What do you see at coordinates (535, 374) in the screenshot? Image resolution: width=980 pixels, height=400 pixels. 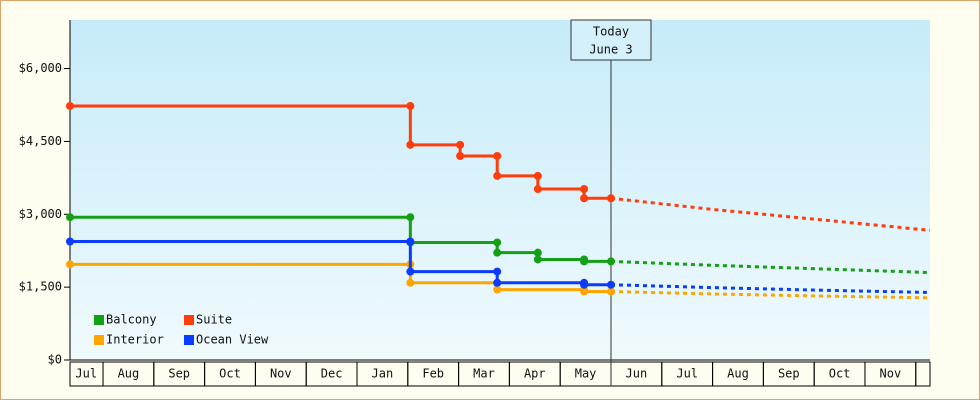 I see `x-tick-label: Apr` at bounding box center [535, 374].